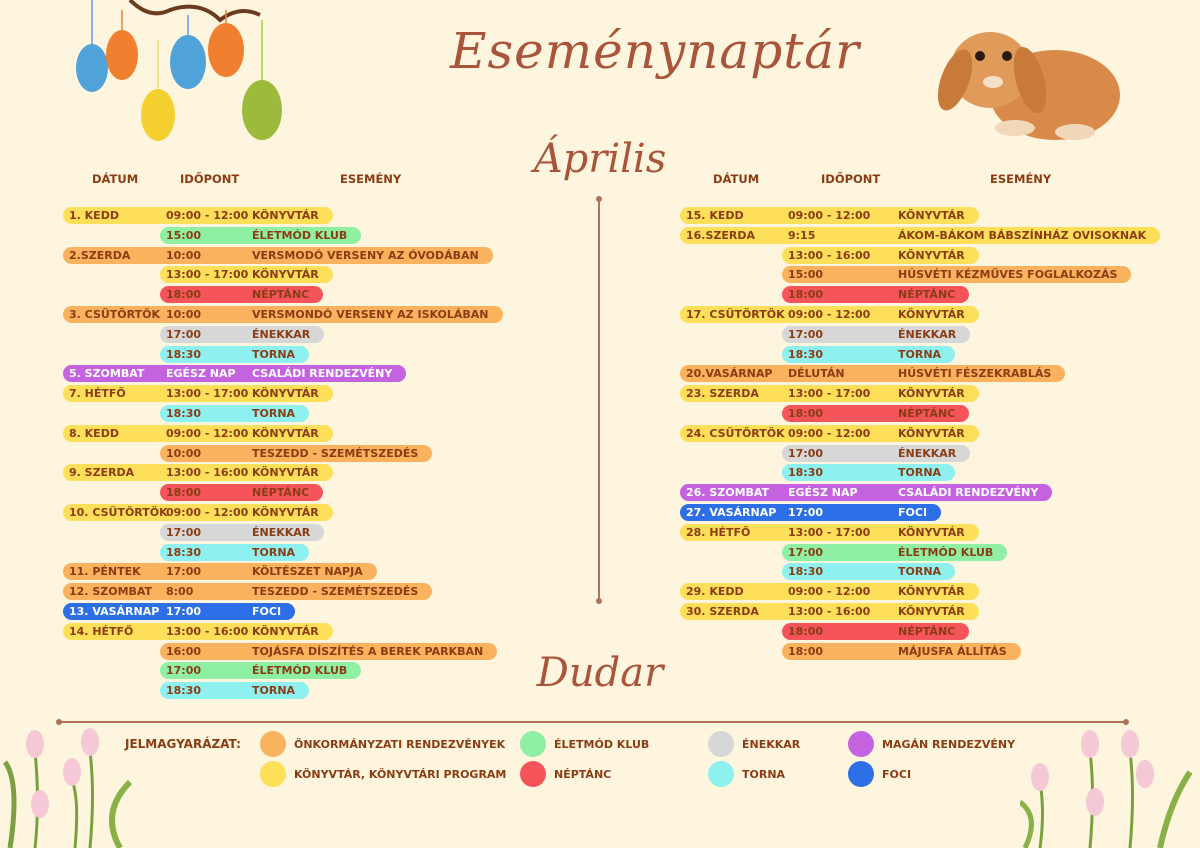 This screenshot has width=1200, height=848. I want to click on date-cell: 17. CSÜTÖRTÖK, so click(735, 314).